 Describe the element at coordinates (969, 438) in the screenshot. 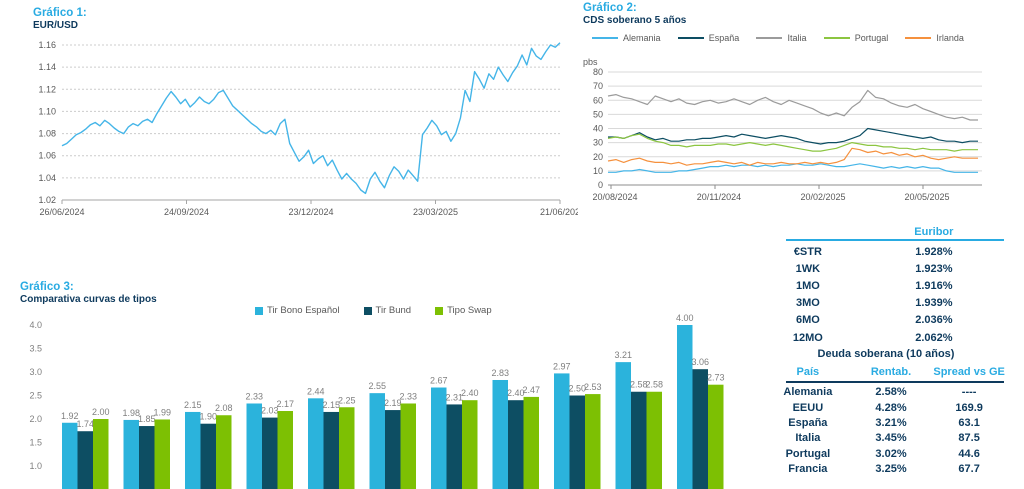

I see `table-cell: 87.5` at that location.